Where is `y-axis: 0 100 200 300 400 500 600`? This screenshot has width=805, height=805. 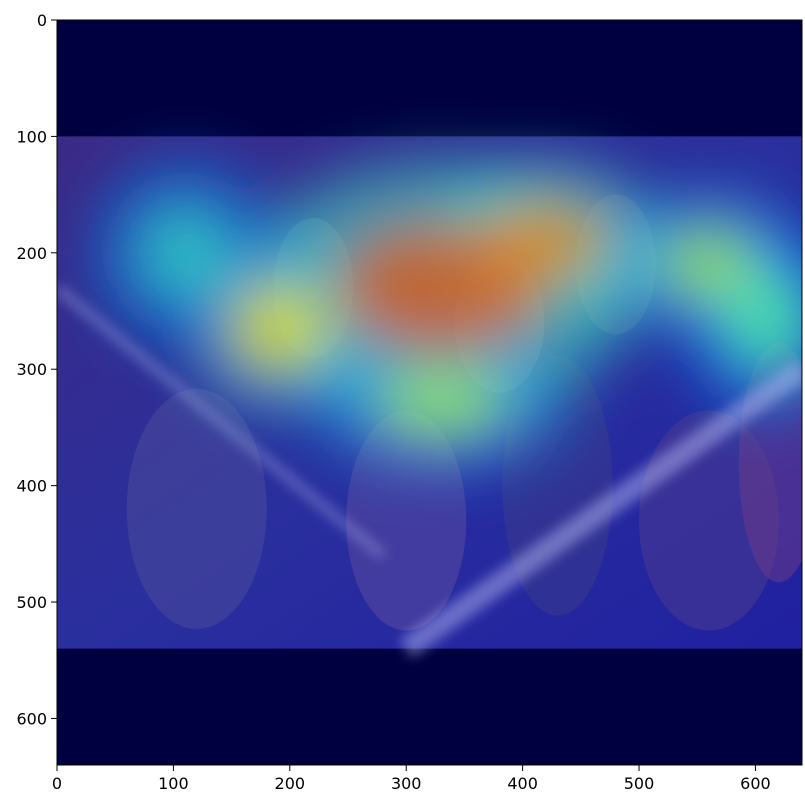
y-axis: 0 100 200 300 400 500 600 is located at coordinates (36, 369).